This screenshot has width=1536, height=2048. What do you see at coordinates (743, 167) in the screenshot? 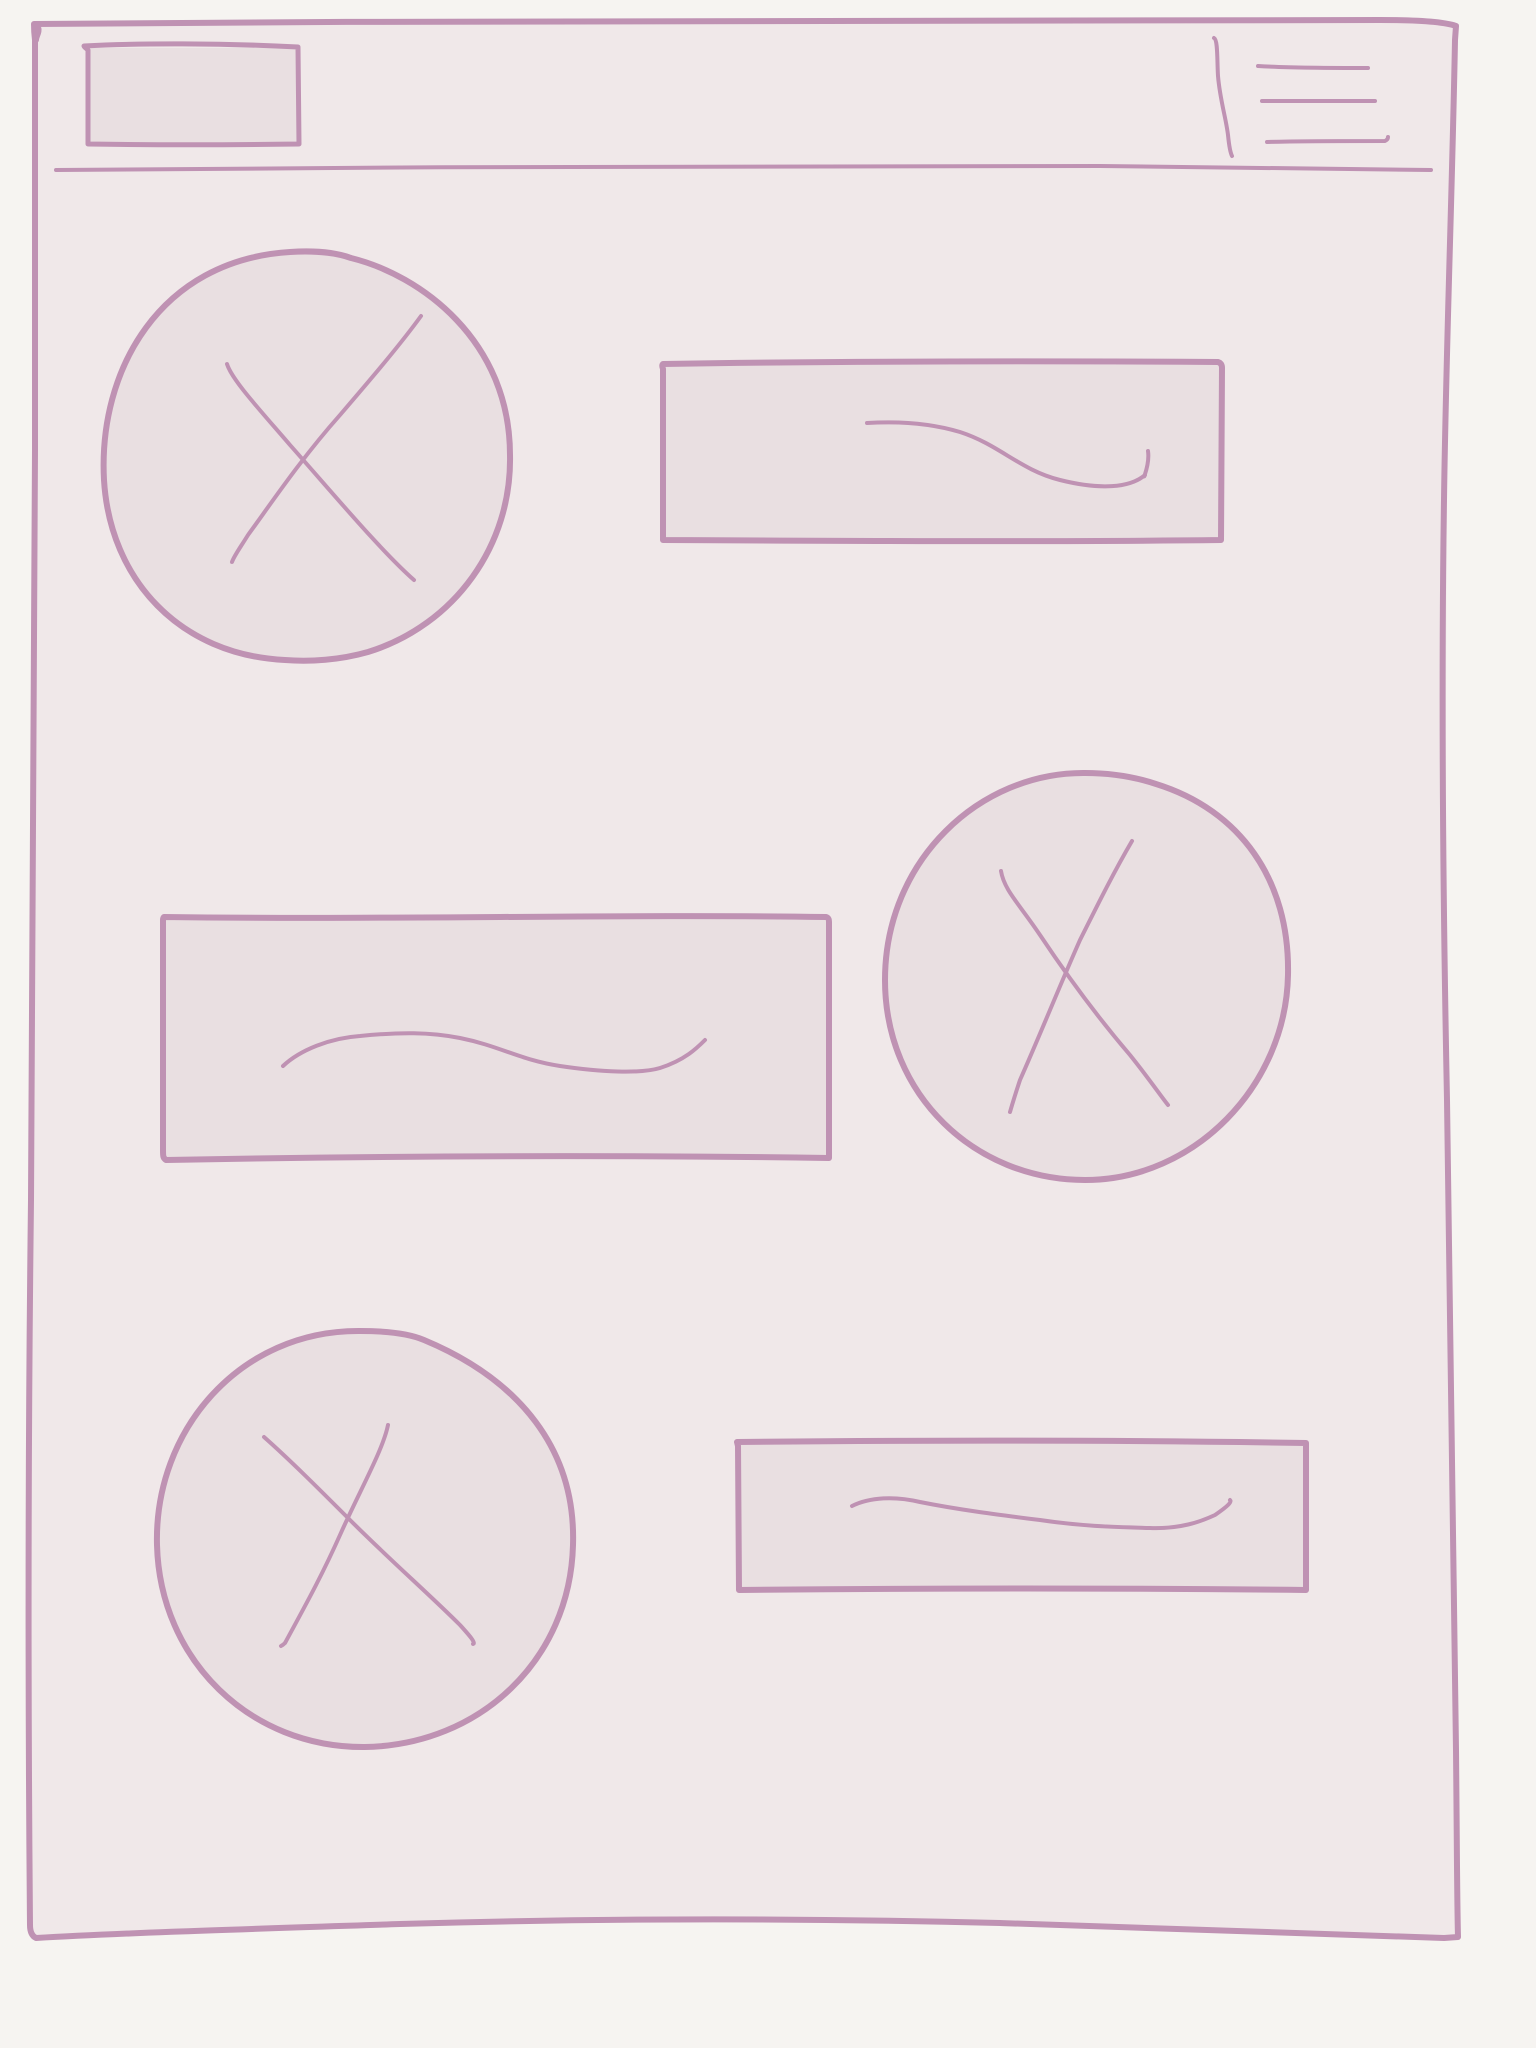
I see `header-divider` at bounding box center [743, 167].